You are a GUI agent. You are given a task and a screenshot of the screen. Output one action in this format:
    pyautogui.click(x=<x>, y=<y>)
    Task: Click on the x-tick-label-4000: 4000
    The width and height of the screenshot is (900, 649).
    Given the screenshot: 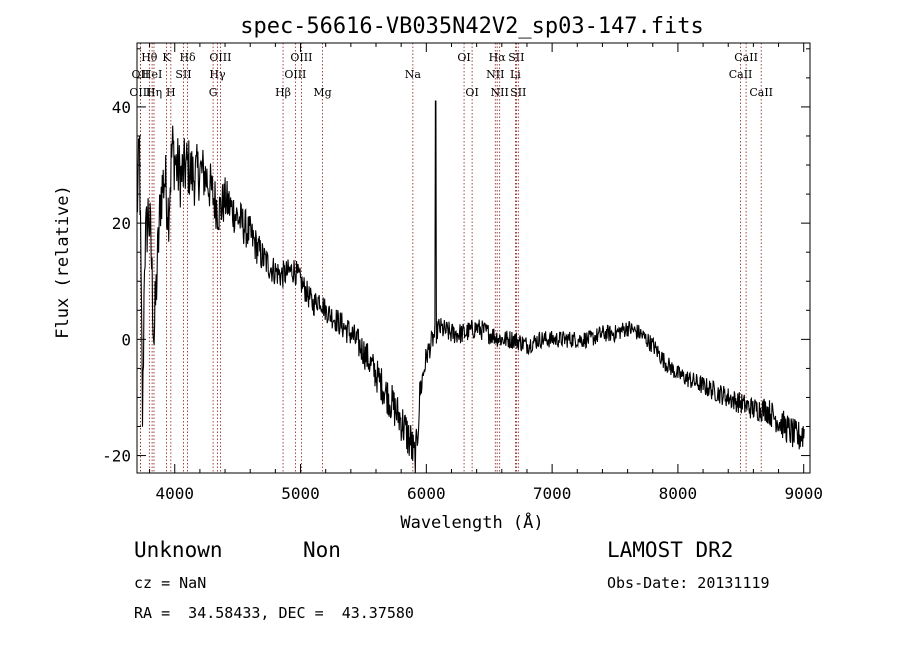 What is the action you would take?
    pyautogui.click(x=174, y=493)
    